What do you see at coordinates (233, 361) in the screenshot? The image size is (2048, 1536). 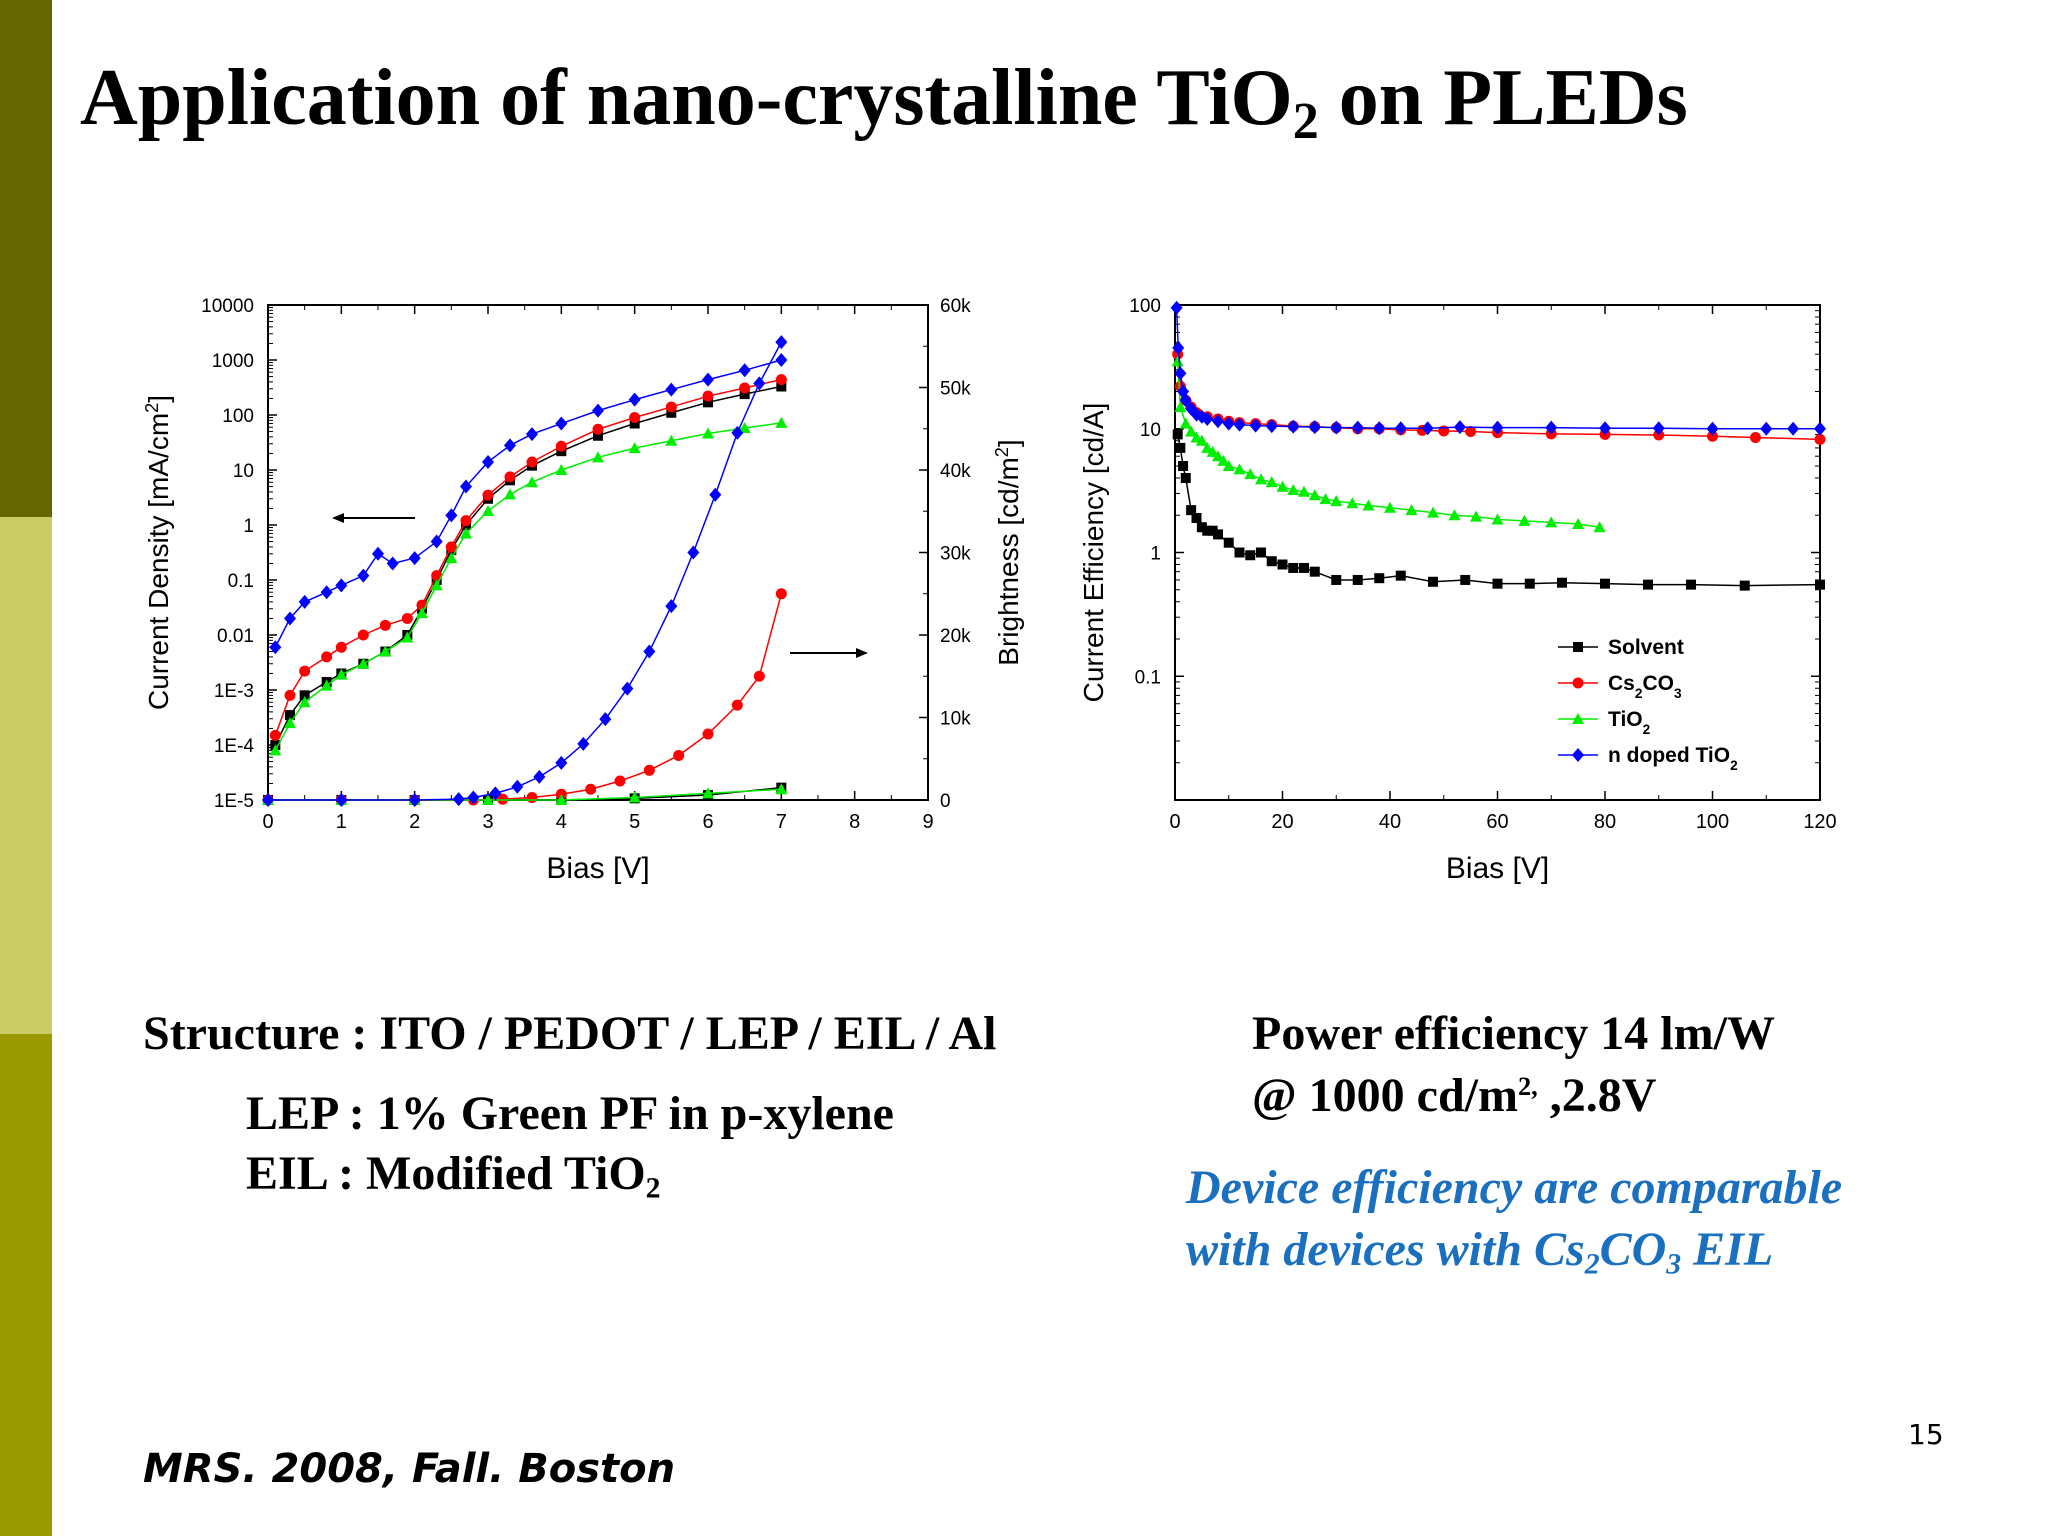 I see `y-left-tick-label: 1000` at bounding box center [233, 361].